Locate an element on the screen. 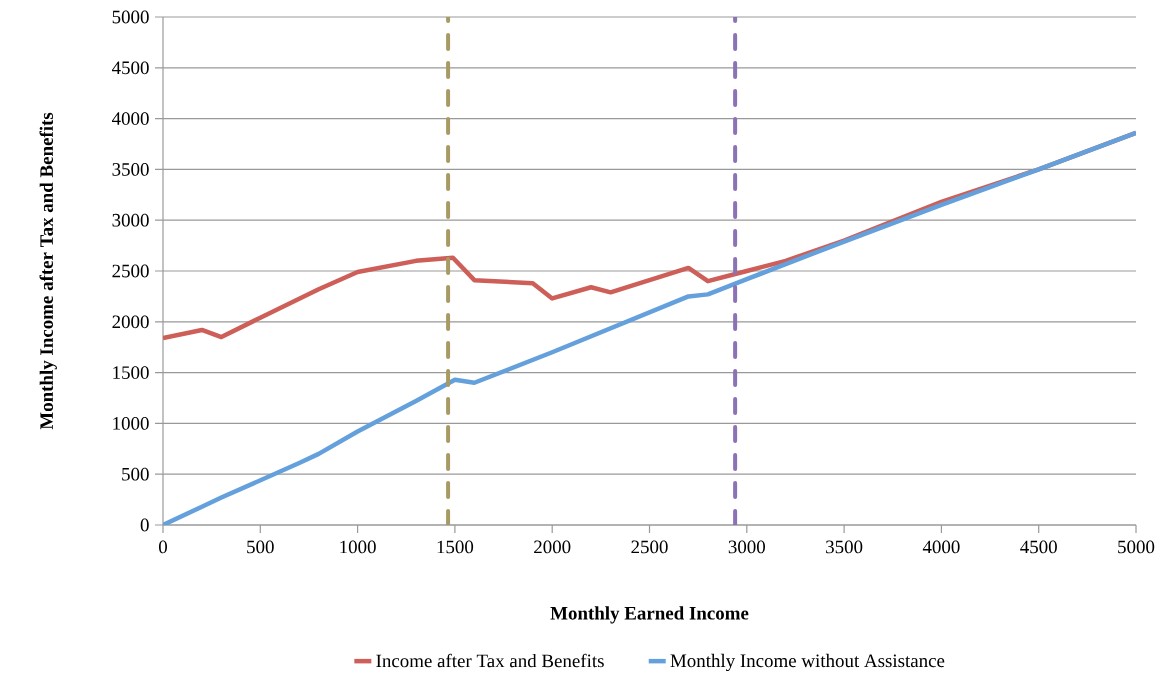 This screenshot has height=677, width=1172. x-tick-label: 1500 is located at coordinates (455, 547).